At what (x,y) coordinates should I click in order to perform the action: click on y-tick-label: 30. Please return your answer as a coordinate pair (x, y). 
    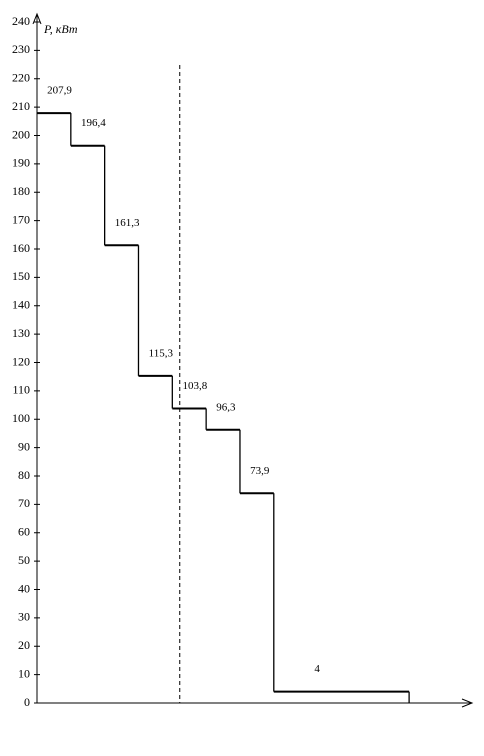
    Looking at the image, I should click on (24, 617).